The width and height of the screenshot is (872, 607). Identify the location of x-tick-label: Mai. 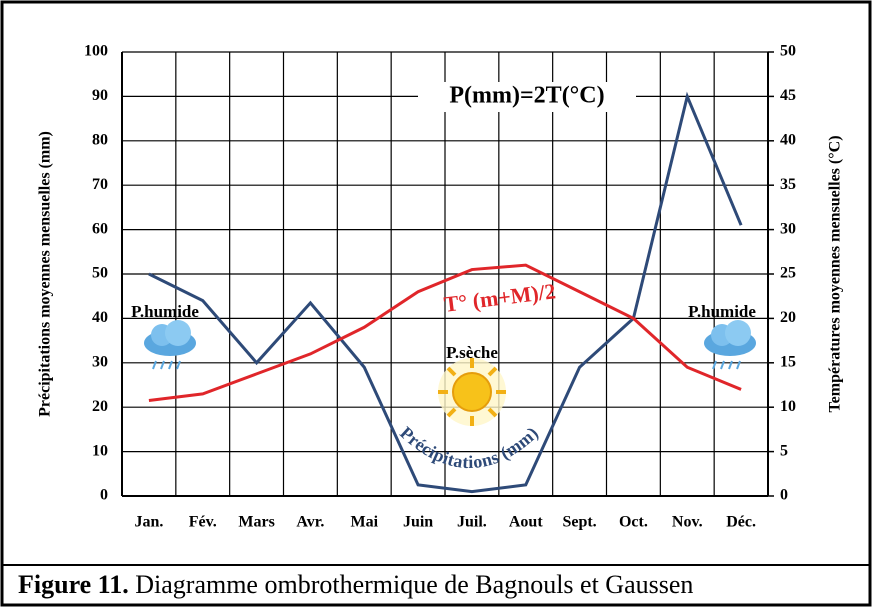
(364, 522).